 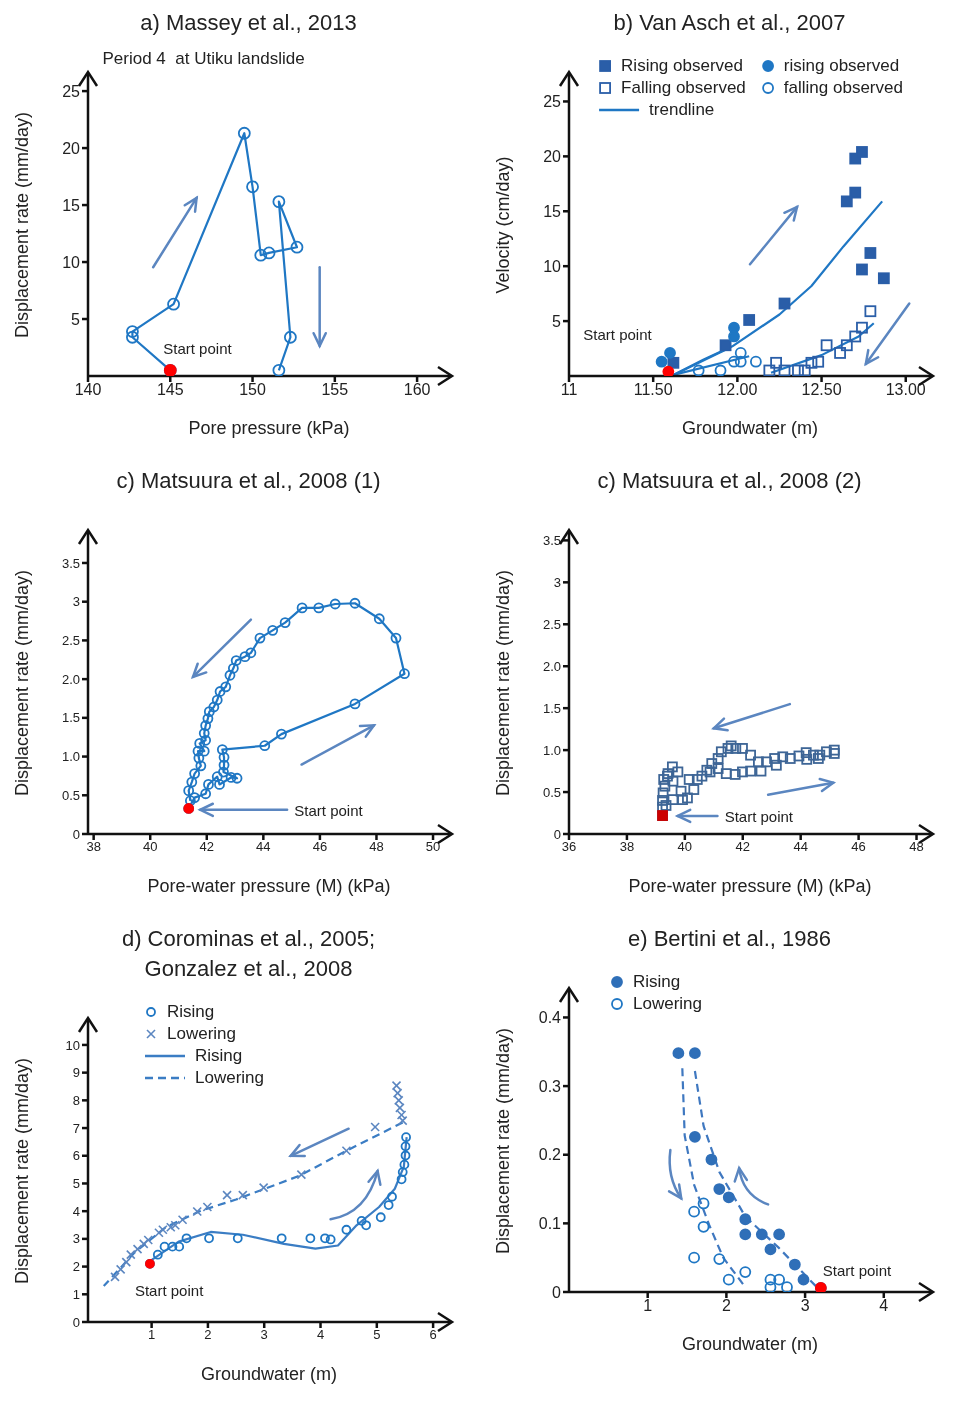 What do you see at coordinates (569, 847) in the screenshot?
I see `x-tick-label: 36` at bounding box center [569, 847].